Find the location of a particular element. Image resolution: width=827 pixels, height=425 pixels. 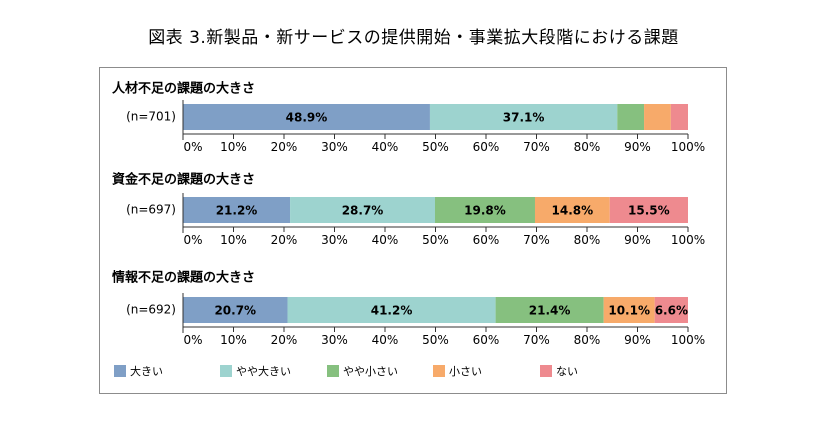

legend-label-1: やや大きい is located at coordinates (263, 371).